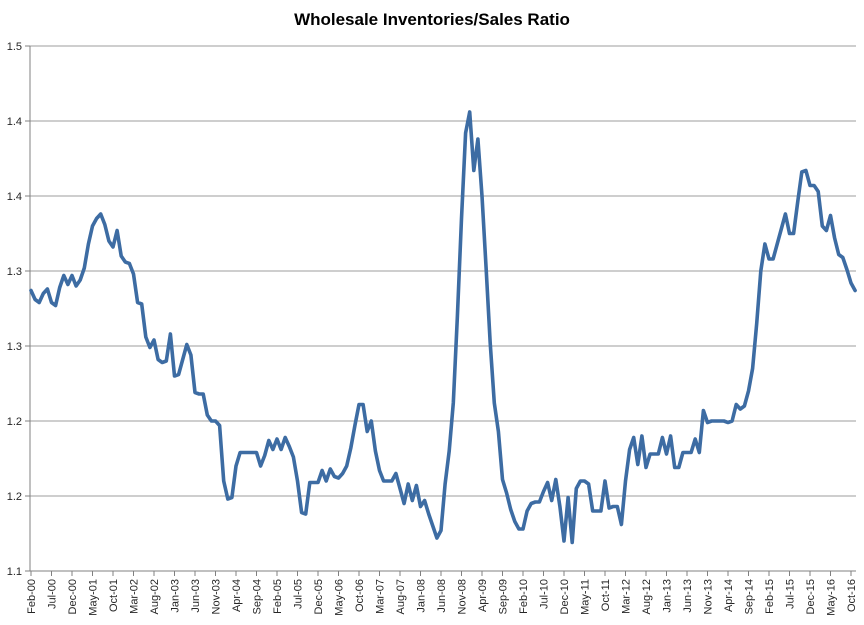  Describe the element at coordinates (852, 595) in the screenshot. I see `x-axis-label: Oct-16` at that location.